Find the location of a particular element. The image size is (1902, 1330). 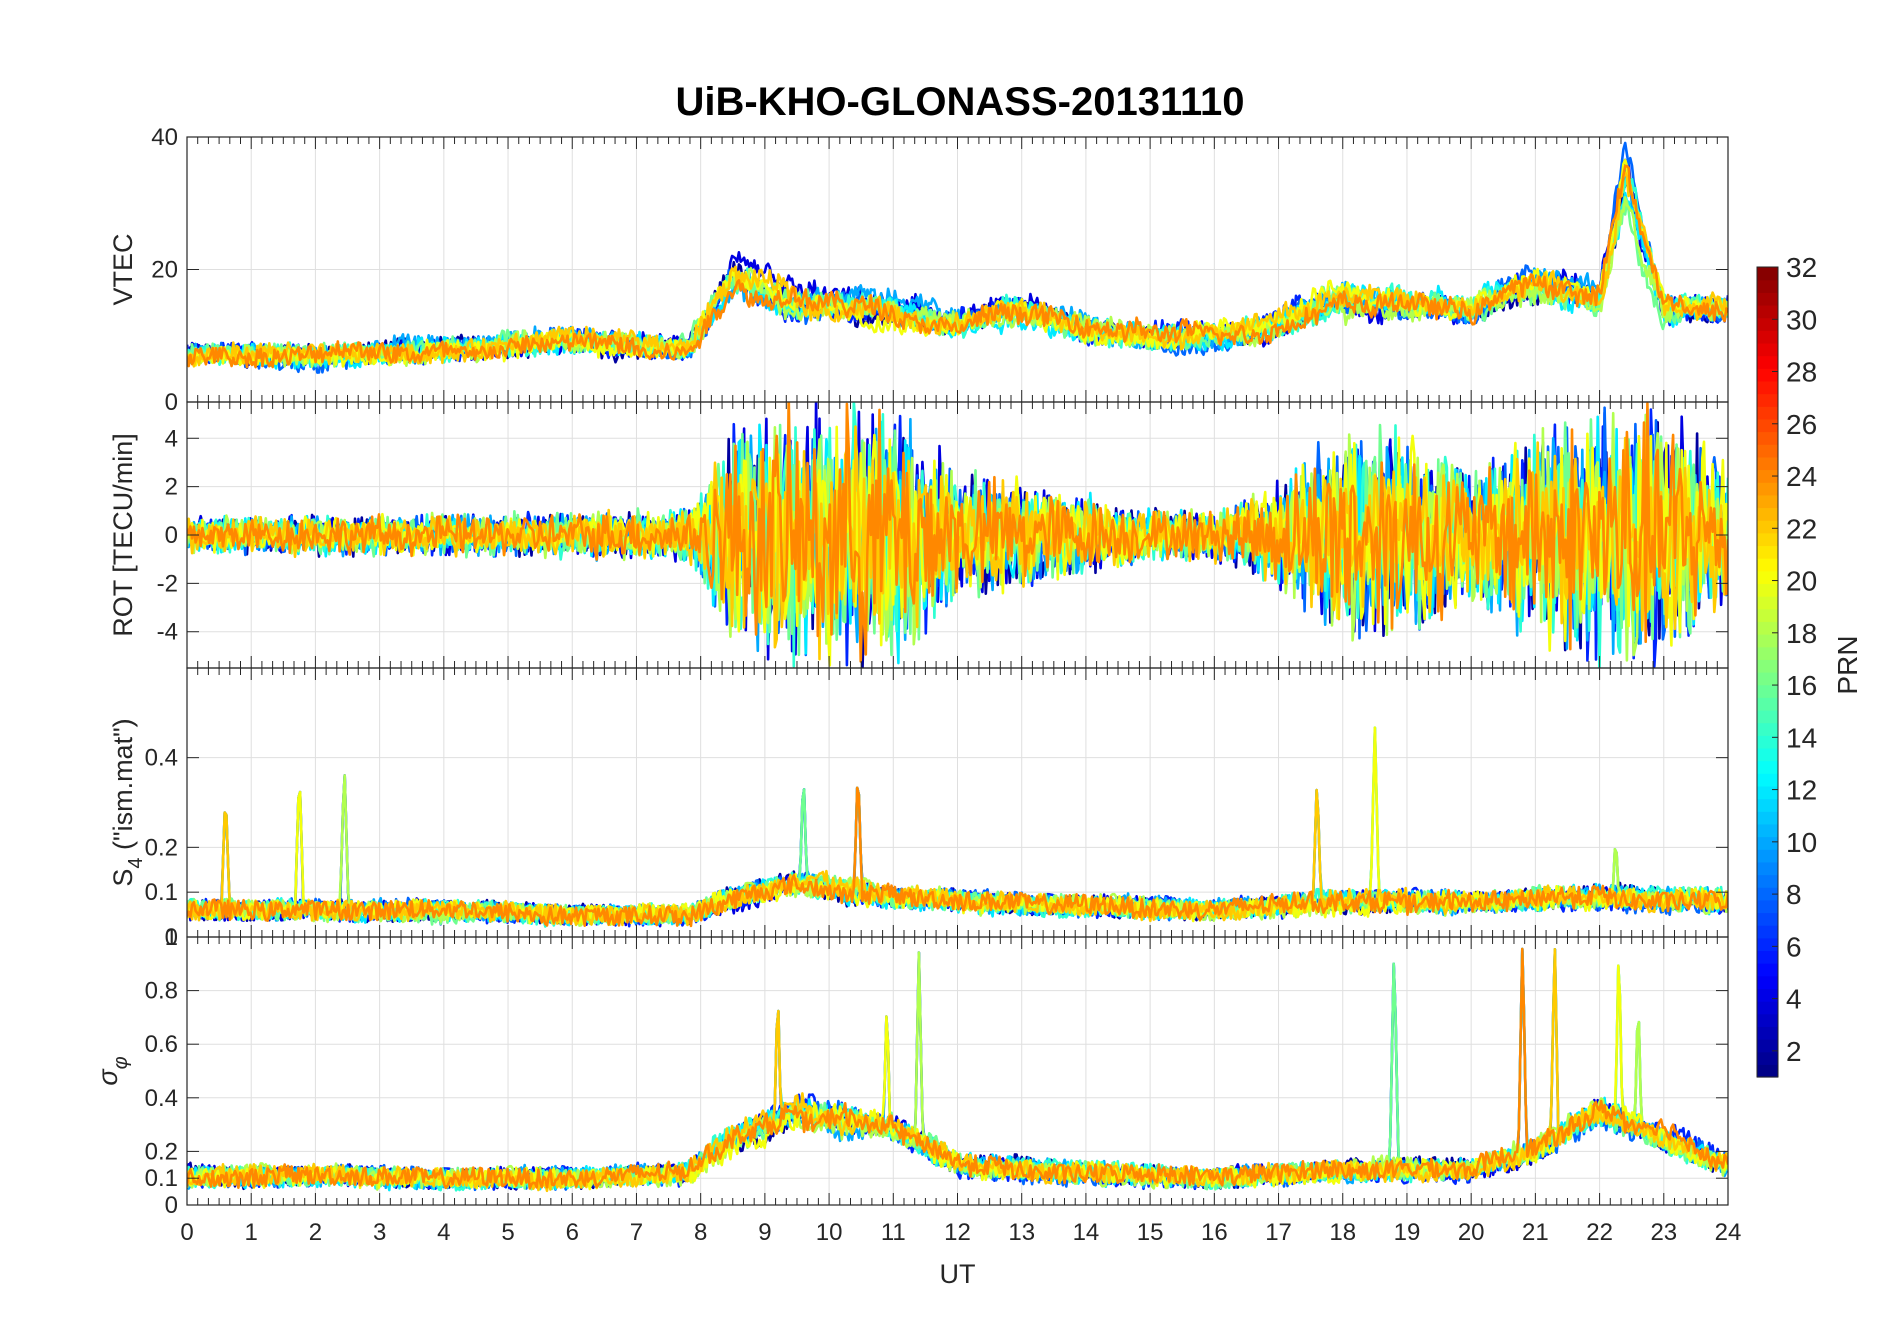

y-tick-label: 4 is located at coordinates (171, 438).